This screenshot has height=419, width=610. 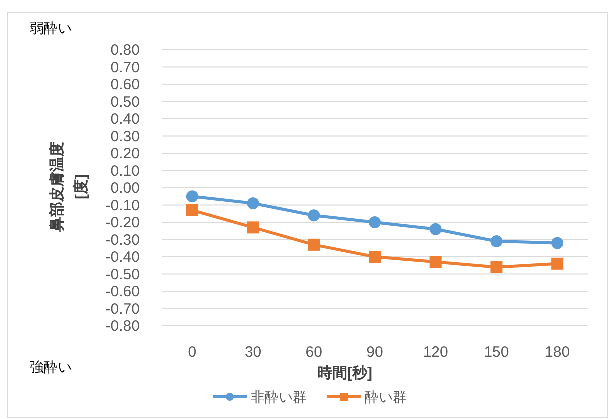 What do you see at coordinates (279, 397) in the screenshot?
I see `legend-label: 非酔い群` at bounding box center [279, 397].